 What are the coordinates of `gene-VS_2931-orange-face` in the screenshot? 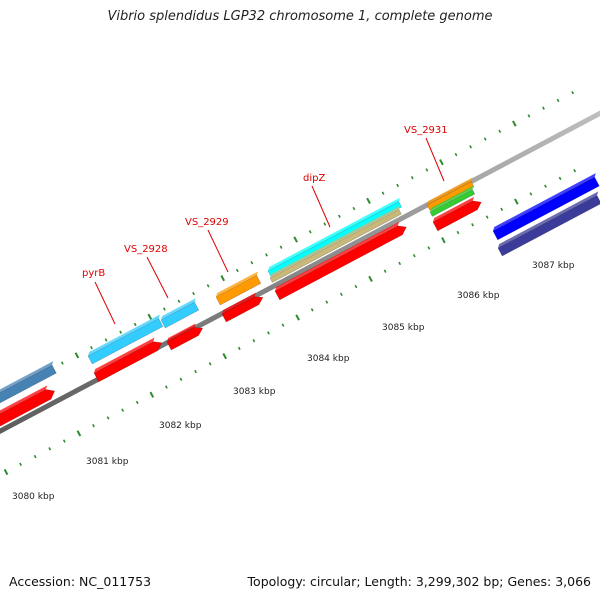 It's located at (450, 196).